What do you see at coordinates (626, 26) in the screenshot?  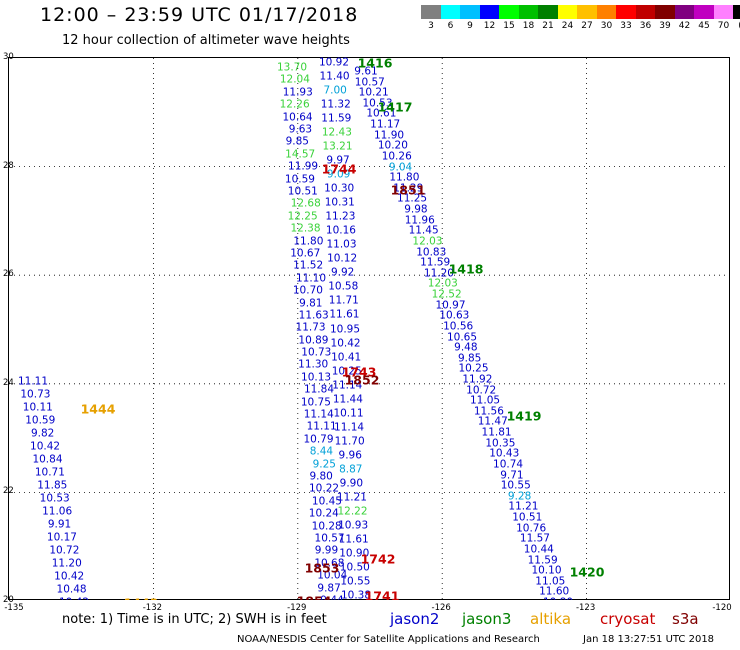 I see `scale-label: 33` at bounding box center [626, 26].